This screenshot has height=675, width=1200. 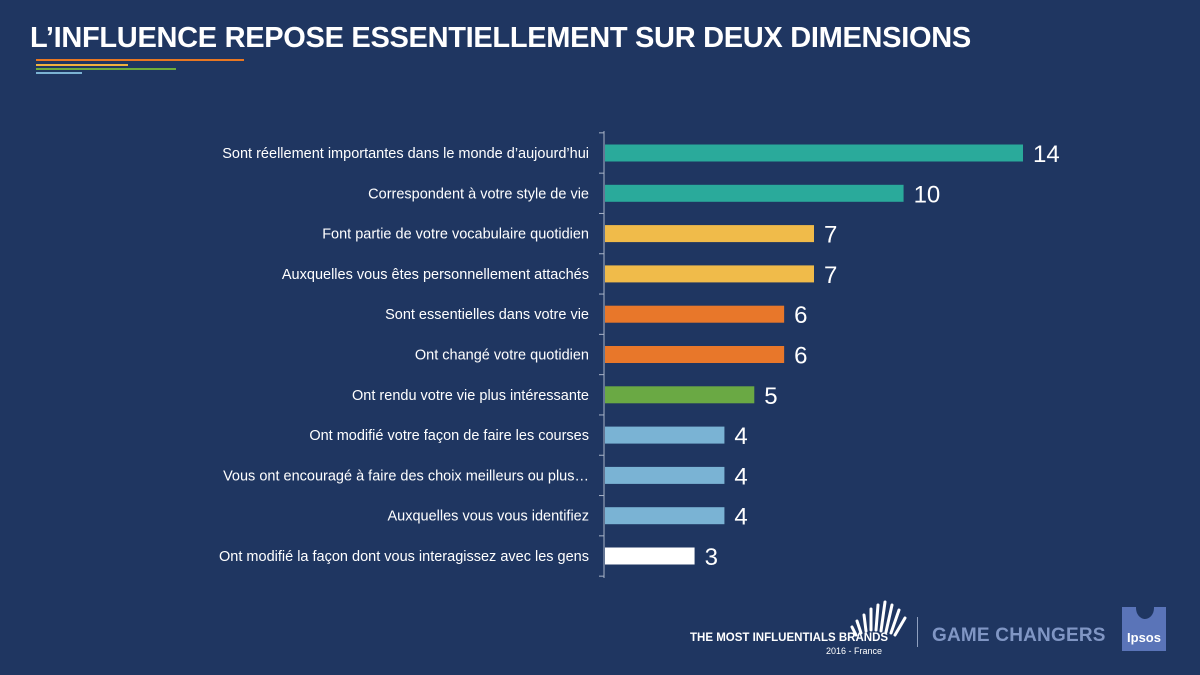 What do you see at coordinates (789, 638) in the screenshot?
I see `footer-brand-title: THE MOST INFLUENTIALS BRANDS` at bounding box center [789, 638].